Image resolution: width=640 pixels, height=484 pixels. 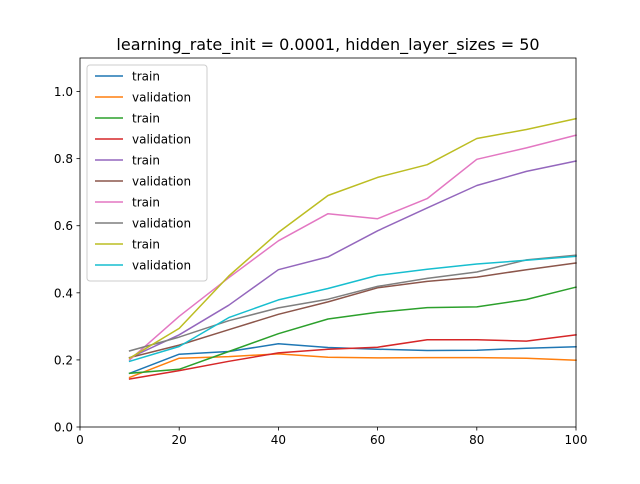 I want to click on legend-label-4: validation, so click(x=161, y=140).